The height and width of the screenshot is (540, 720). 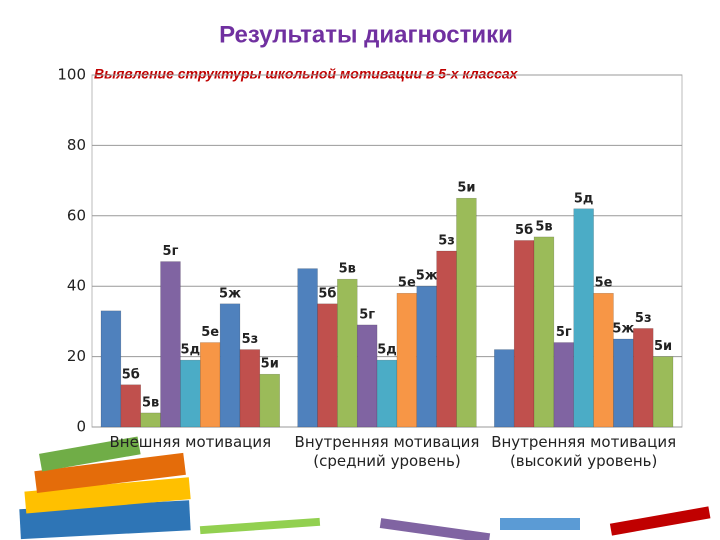 I want to click on chart-title: Результаты диагностики, so click(x=366, y=34).